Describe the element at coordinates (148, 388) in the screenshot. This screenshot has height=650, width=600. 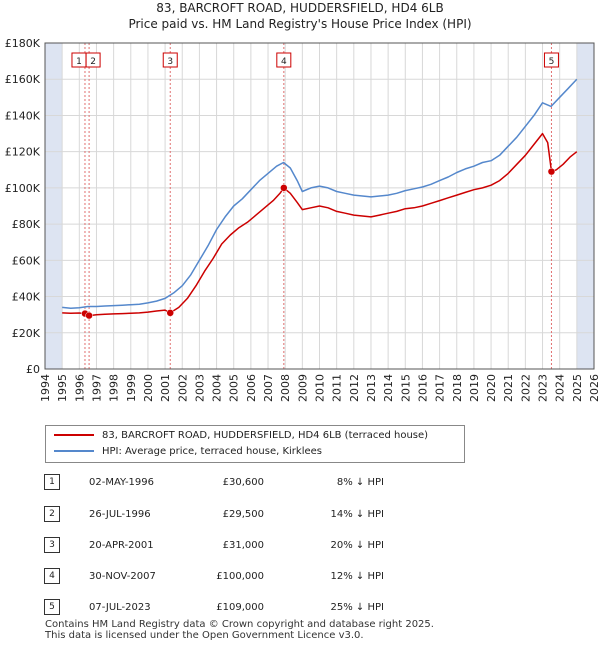
I see `x-tick-label: 2000` at that location.